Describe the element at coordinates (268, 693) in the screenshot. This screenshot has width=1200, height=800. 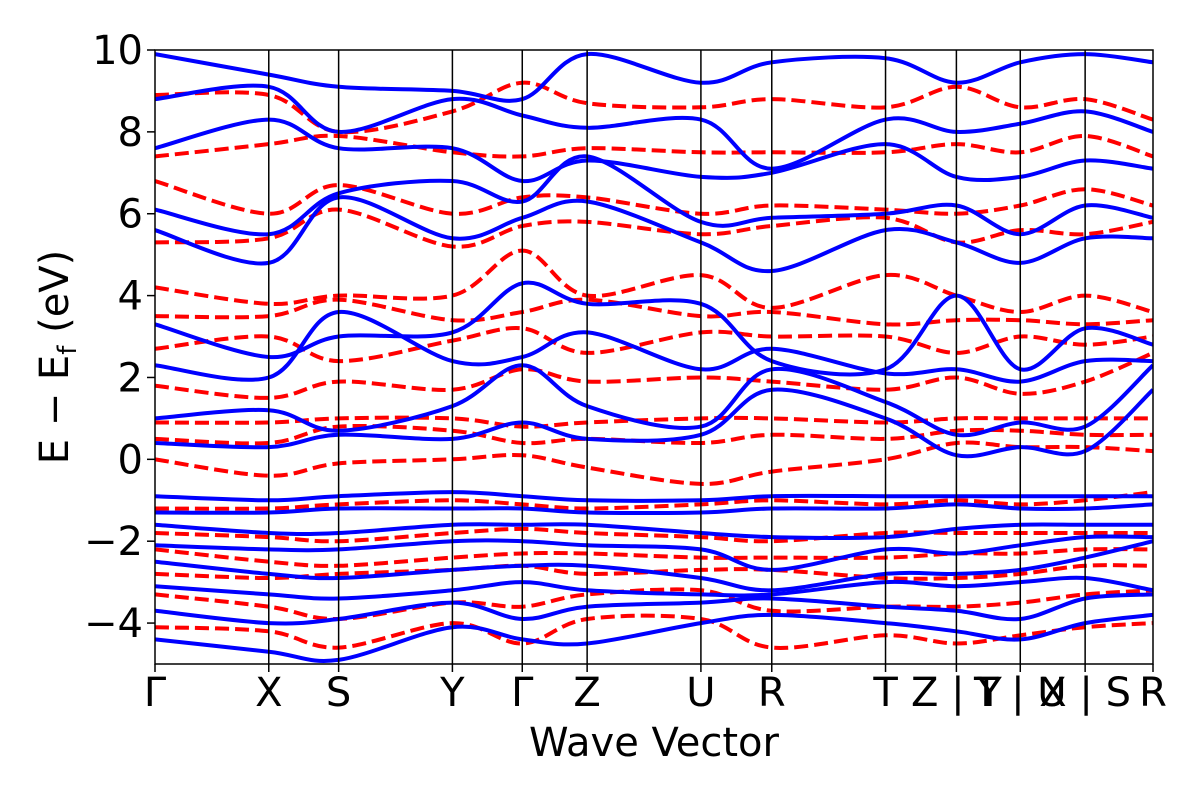
I see `x-tick-label: X` at that location.